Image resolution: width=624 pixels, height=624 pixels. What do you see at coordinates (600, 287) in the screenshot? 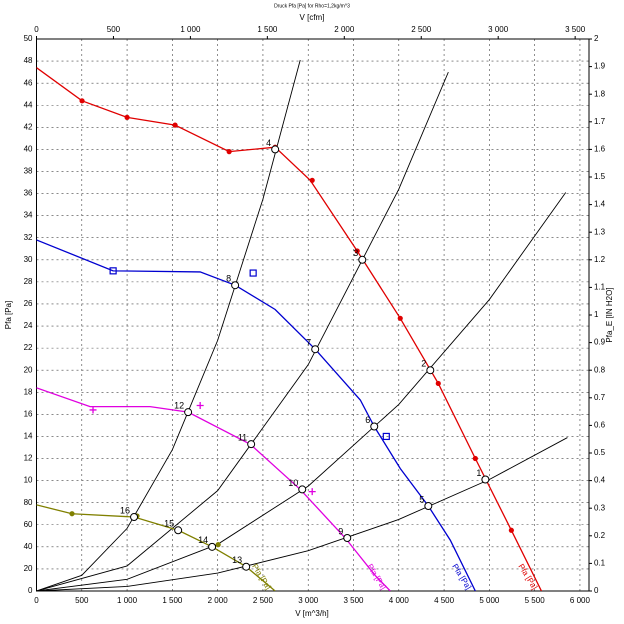
I see `y2-tick-label: 1.1` at bounding box center [600, 287].